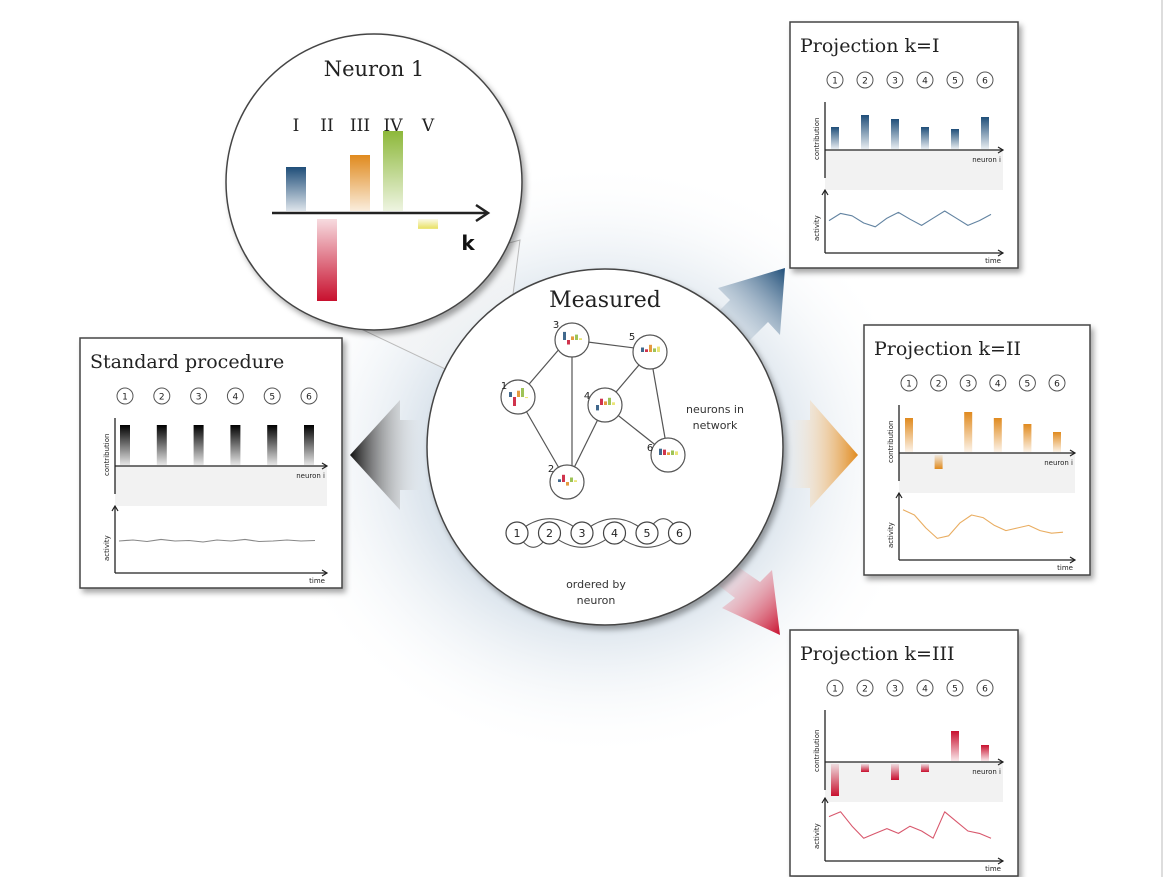 This screenshot has height=877, width=1170. What do you see at coordinates (910, 825) in the screenshot?
I see `panel-k3-activity-trace` at bounding box center [910, 825].